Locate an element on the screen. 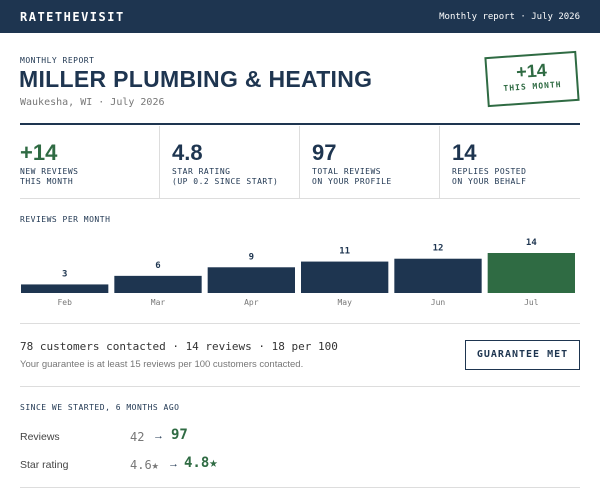  from-value: 42 is located at coordinates (137, 437).